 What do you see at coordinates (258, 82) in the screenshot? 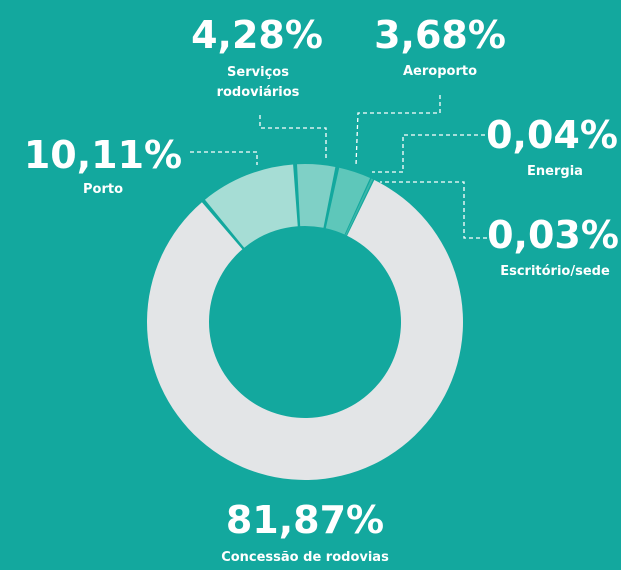
I see `category-label: Serviços rodoviários` at bounding box center [258, 82].